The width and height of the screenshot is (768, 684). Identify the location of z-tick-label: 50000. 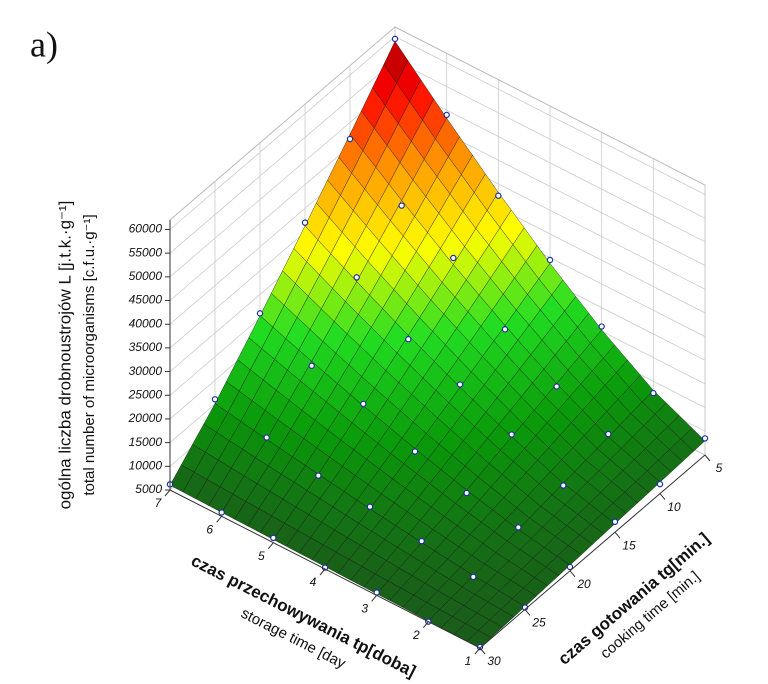
(146, 276).